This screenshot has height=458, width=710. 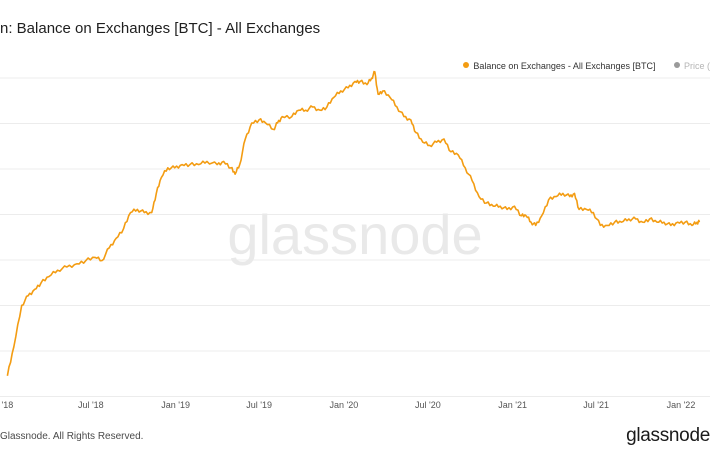 I want to click on x-tick-label: Jul '20, so click(x=428, y=405).